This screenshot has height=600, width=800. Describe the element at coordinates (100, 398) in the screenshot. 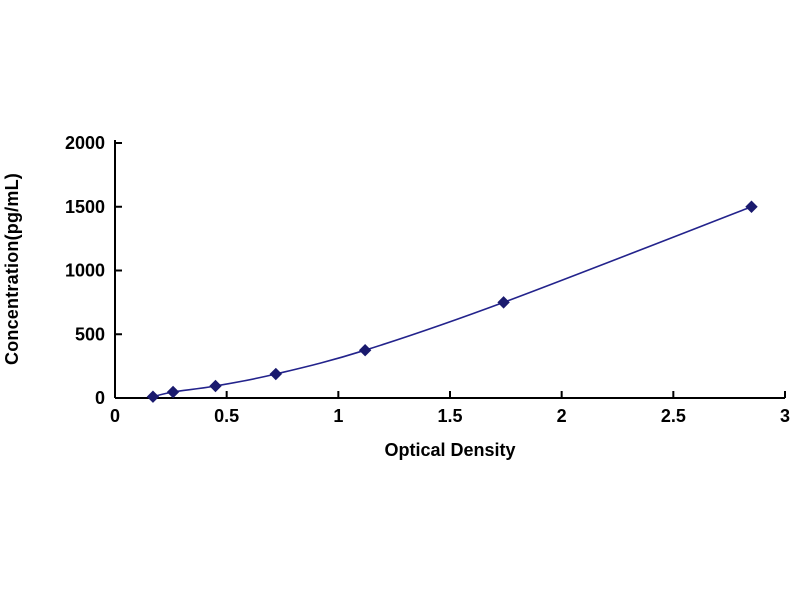

I see `y-tick-label: 0` at that location.